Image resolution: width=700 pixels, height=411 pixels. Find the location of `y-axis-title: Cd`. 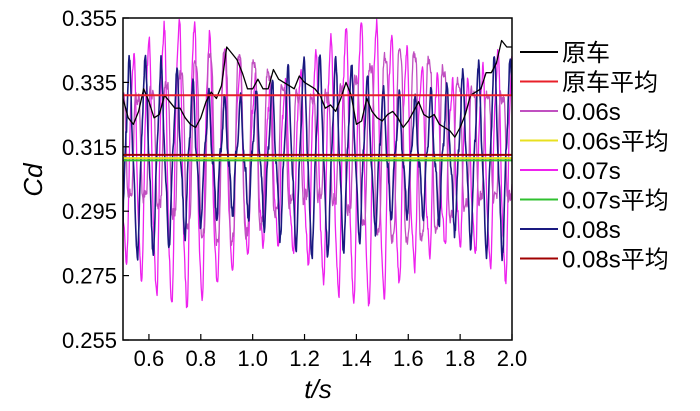

y-axis-title: Cd is located at coordinates (33, 179).